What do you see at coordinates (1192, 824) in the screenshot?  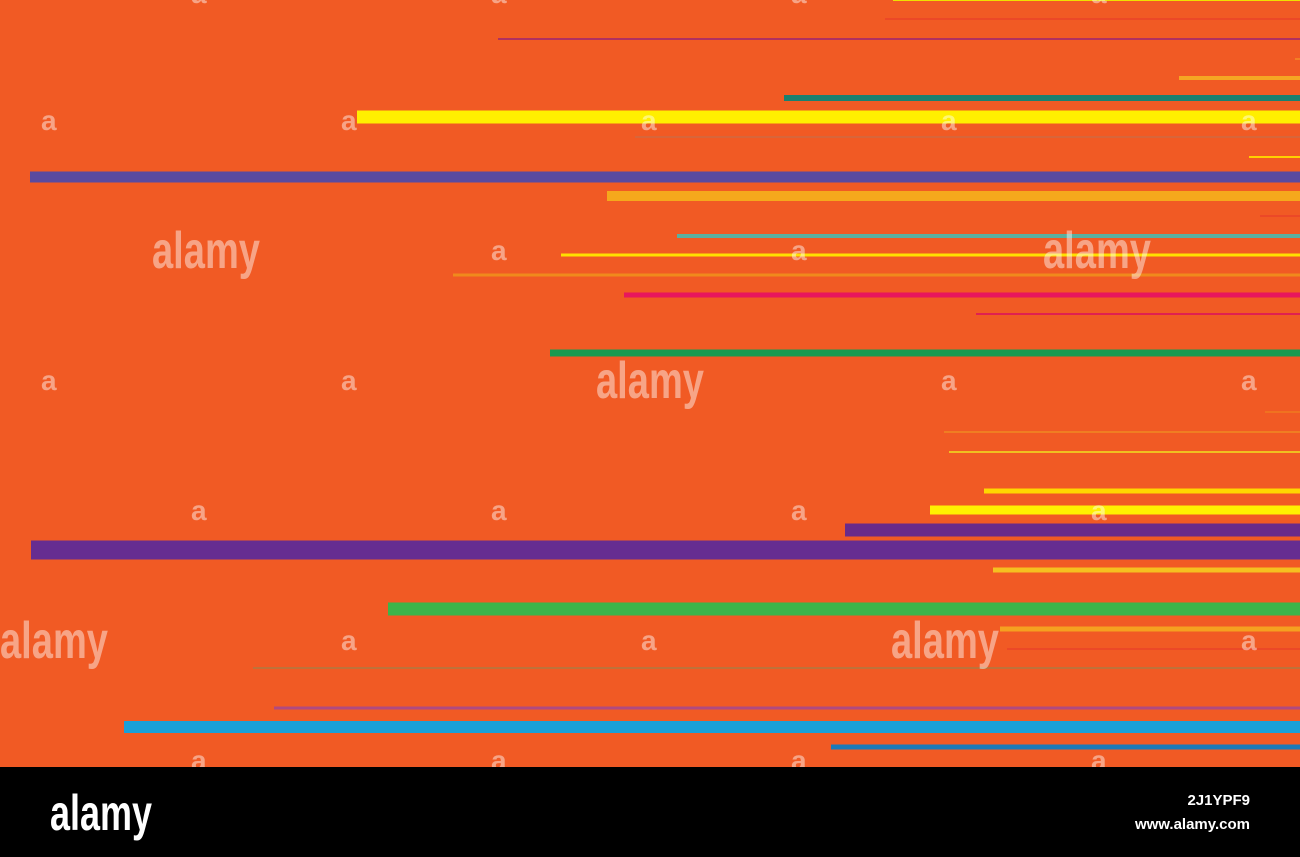 I see `footer-url: www.alamy.com` at bounding box center [1192, 824].